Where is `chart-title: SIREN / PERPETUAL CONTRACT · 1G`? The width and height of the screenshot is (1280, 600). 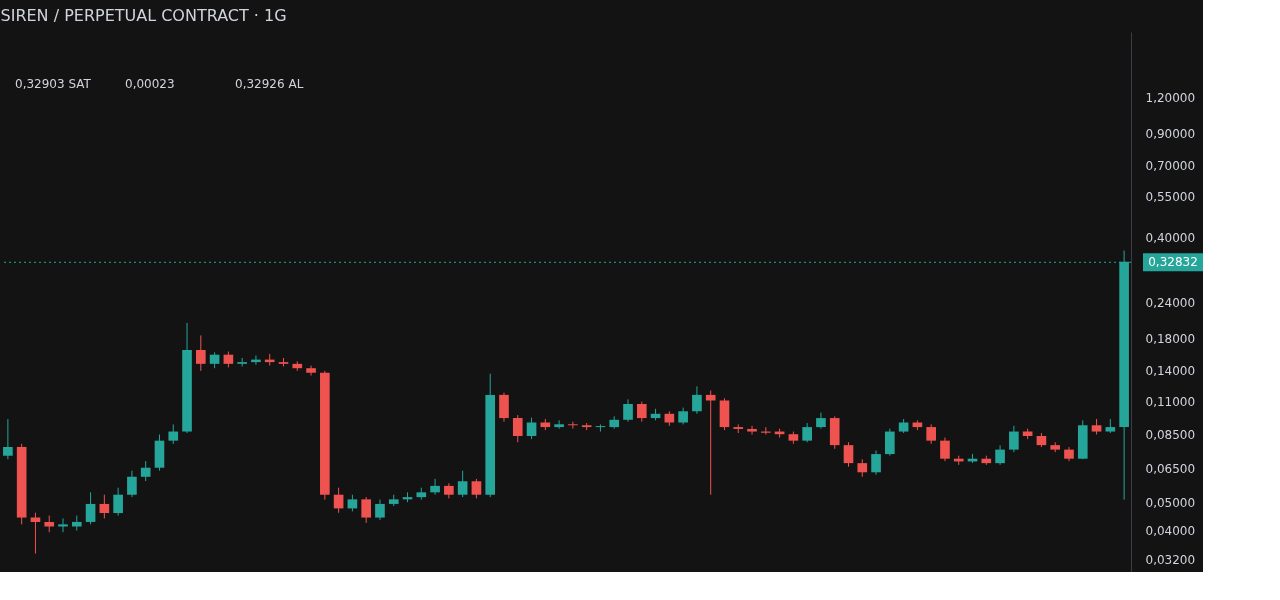 chart-title: SIREN / PERPETUAL CONTRACT · 1G is located at coordinates (143, 15).